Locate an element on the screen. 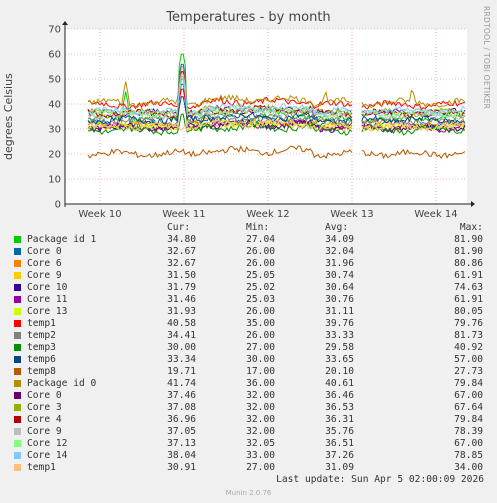 Image resolution: width=497 pixels, height=503 pixels. legend-cur: 38.04 is located at coordinates (182, 455).